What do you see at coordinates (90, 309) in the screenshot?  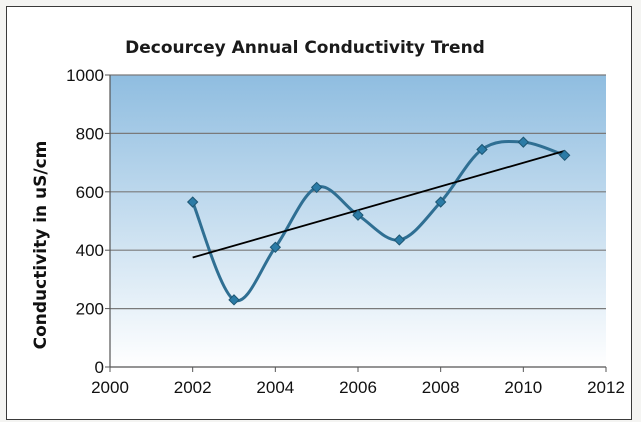 I see `y-tick-label: 200` at bounding box center [90, 309].